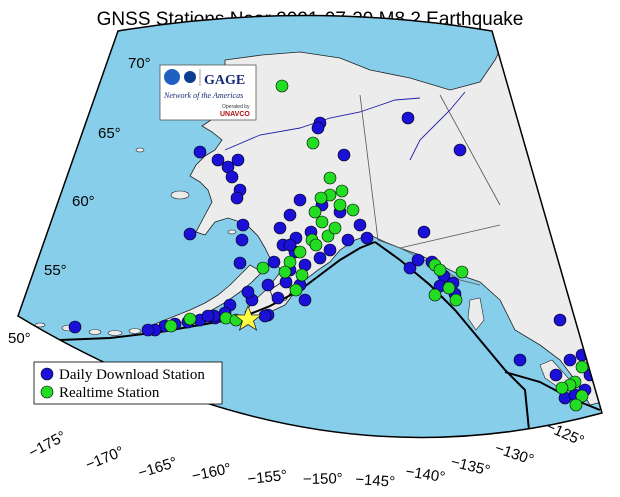 The image size is (620, 497). What do you see at coordinates (172, 77) in the screenshot?
I see `nsf-logo` at bounding box center [172, 77].